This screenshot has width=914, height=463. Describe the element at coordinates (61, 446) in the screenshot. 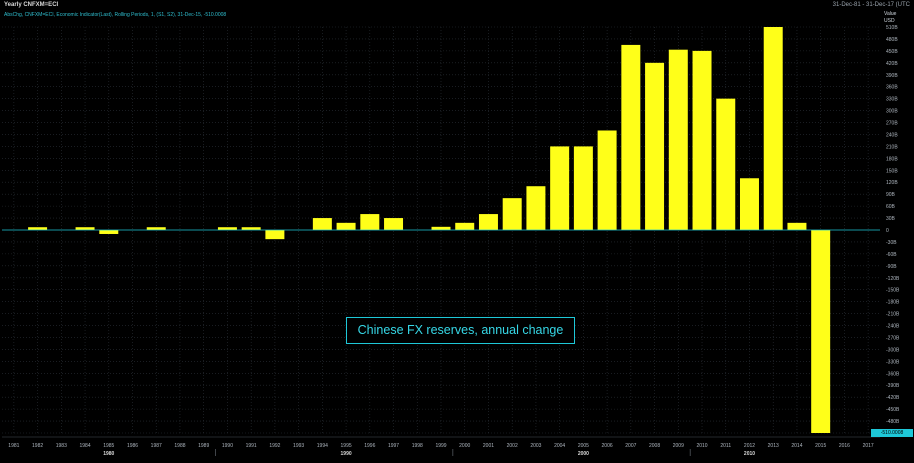

I see `x-tick-label: 1983` at that location.